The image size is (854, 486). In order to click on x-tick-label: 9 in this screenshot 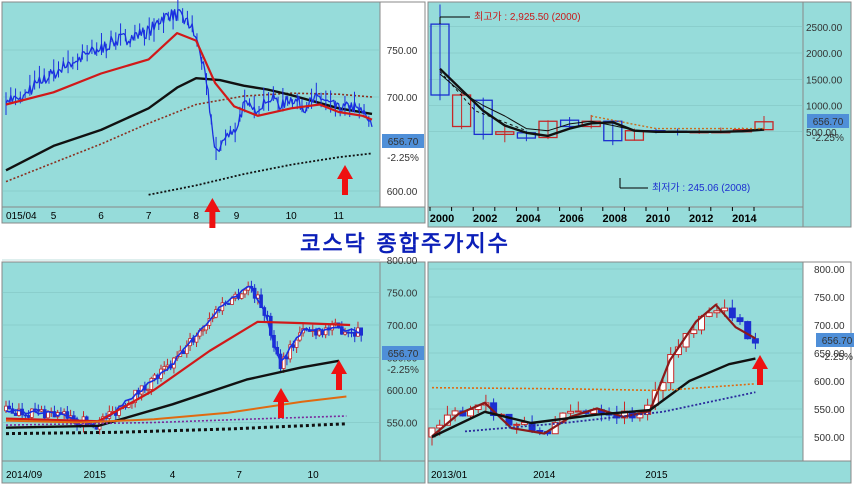, I will do `click(237, 216)`.